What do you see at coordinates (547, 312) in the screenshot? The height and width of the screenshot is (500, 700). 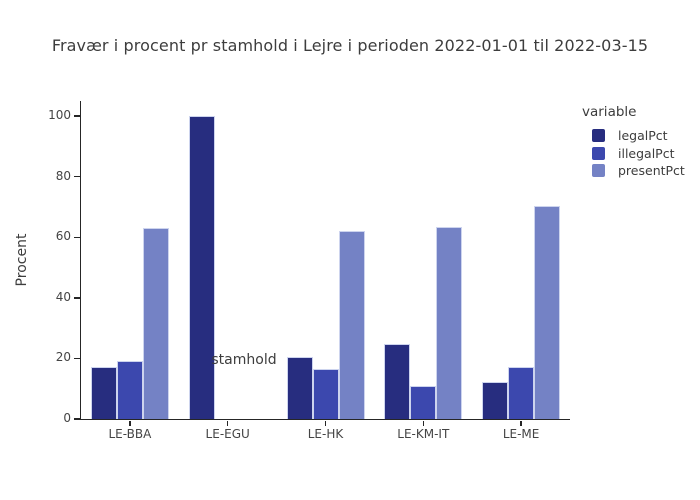 I see `bar-presentPct-LE-ME` at bounding box center [547, 312].